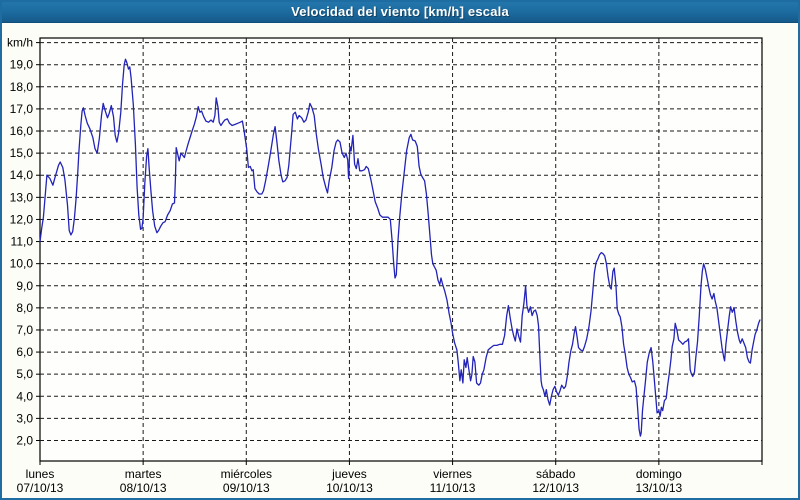 The image size is (800, 500). I want to click on day-name-label: martes, so click(143, 474).